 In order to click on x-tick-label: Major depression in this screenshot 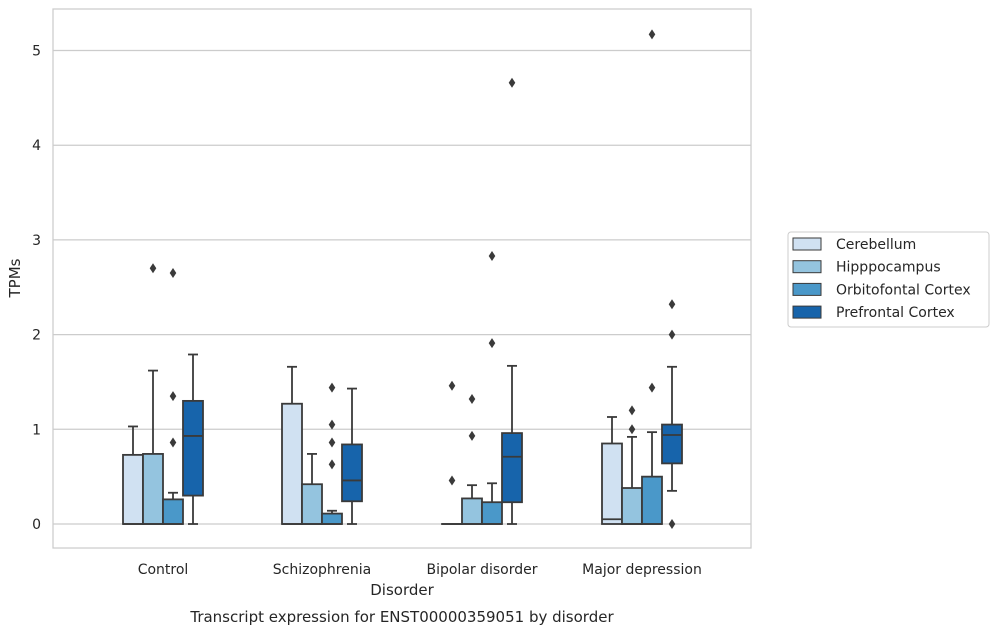, I will do `click(642, 570)`.